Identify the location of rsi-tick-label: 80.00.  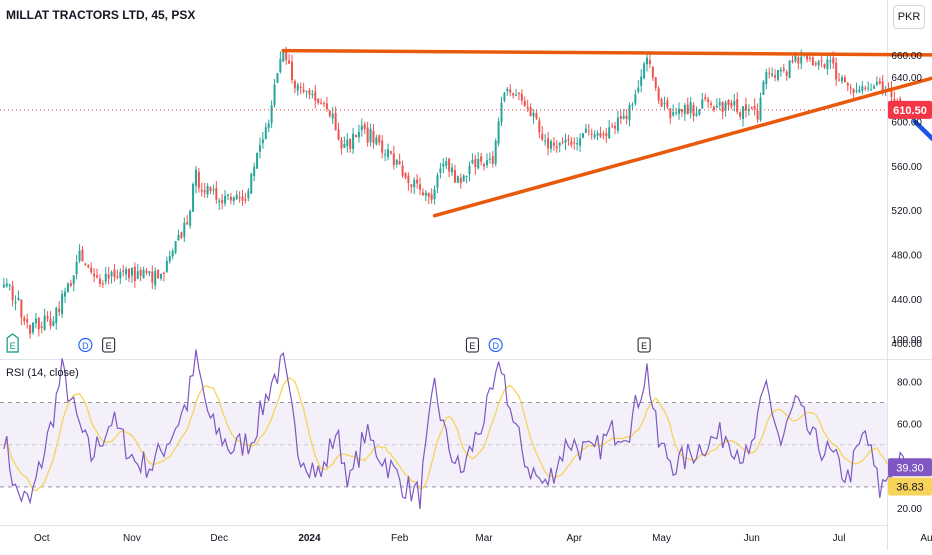
(909, 382).